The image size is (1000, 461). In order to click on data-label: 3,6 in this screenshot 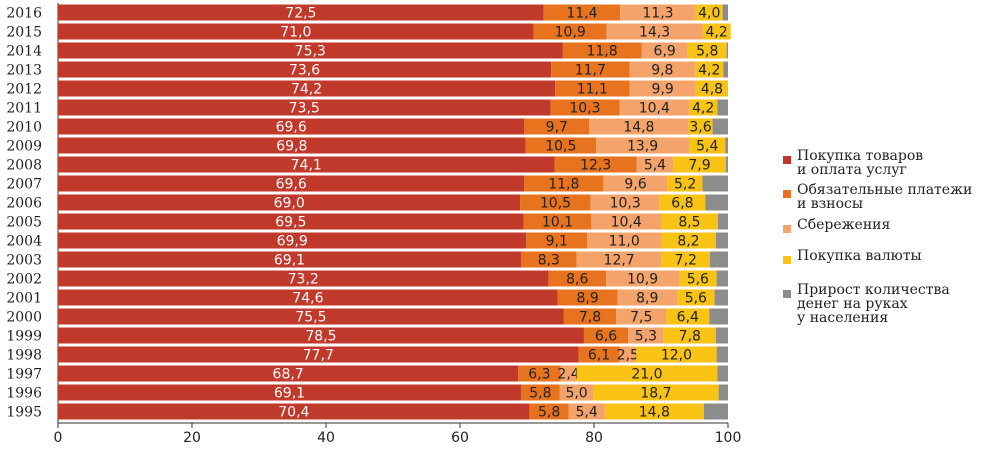, I will do `click(700, 128)`.